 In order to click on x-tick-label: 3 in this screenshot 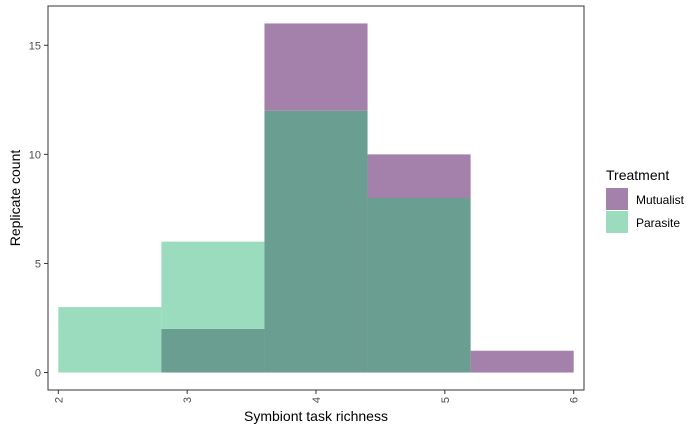, I will do `click(188, 400)`.